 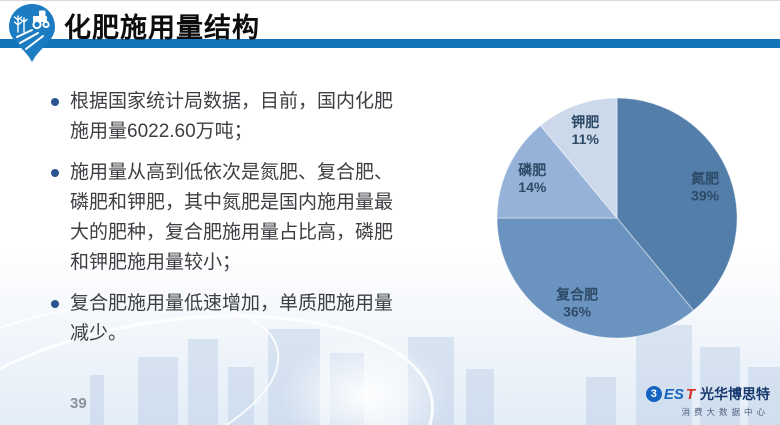 I want to click on brand-logo: 3 ES T 光华博思特 消费大数据中心, so click(x=707, y=401).